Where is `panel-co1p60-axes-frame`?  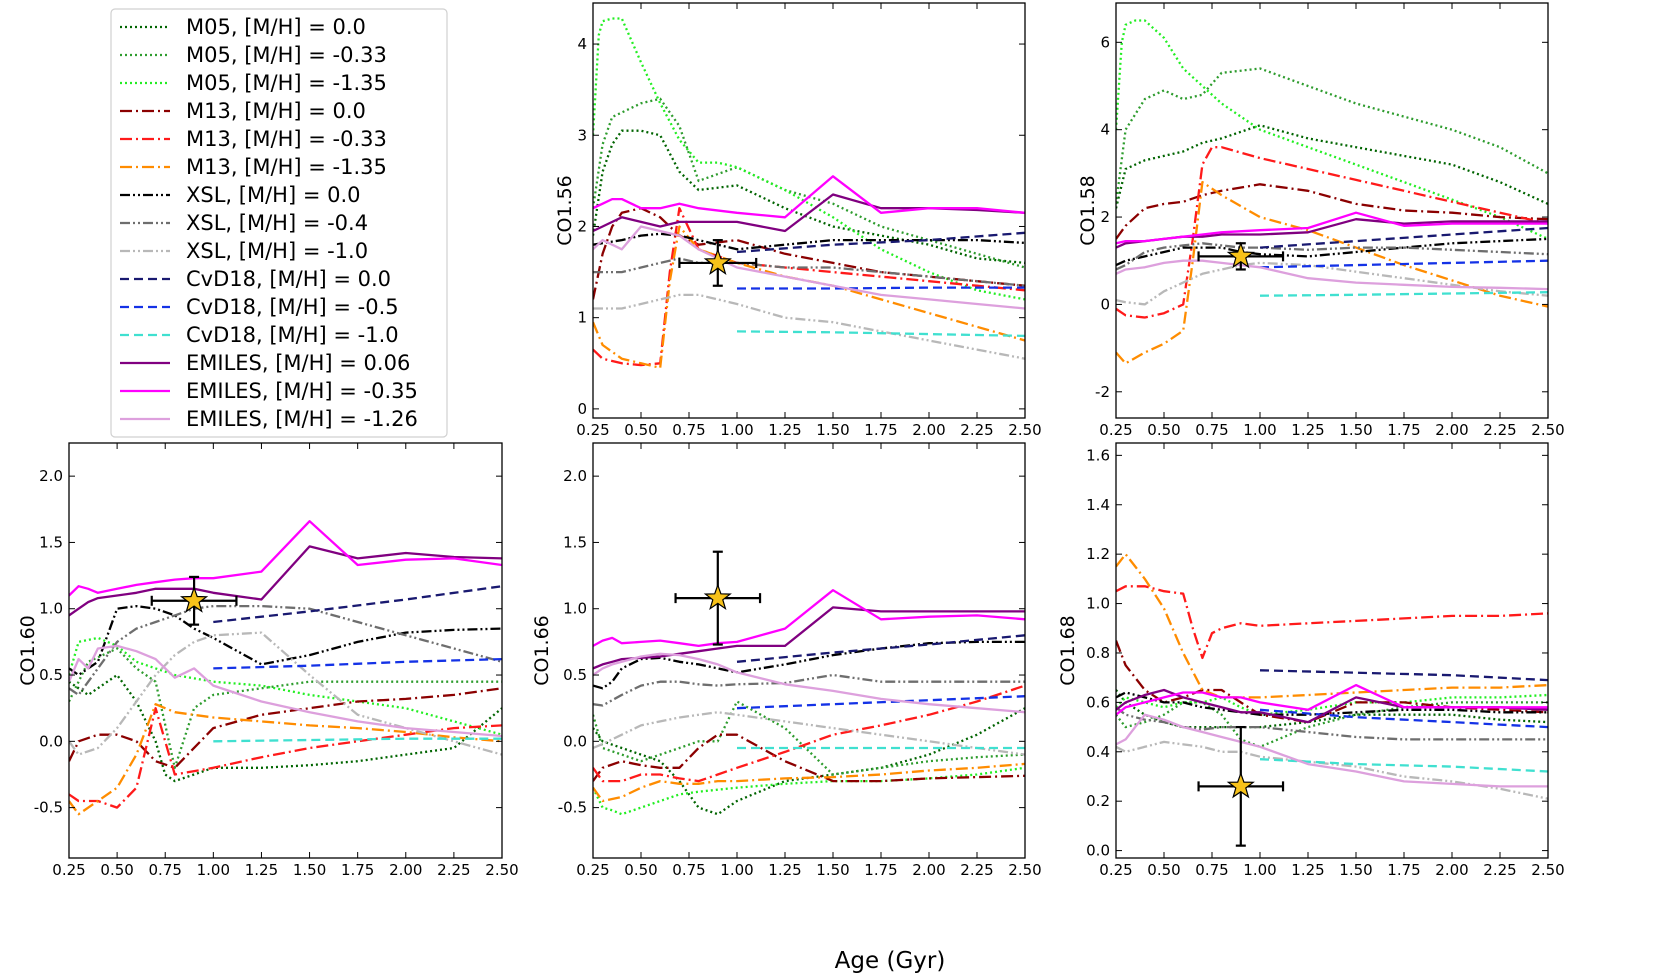 panel-co1p60-axes-frame is located at coordinates (285, 650).